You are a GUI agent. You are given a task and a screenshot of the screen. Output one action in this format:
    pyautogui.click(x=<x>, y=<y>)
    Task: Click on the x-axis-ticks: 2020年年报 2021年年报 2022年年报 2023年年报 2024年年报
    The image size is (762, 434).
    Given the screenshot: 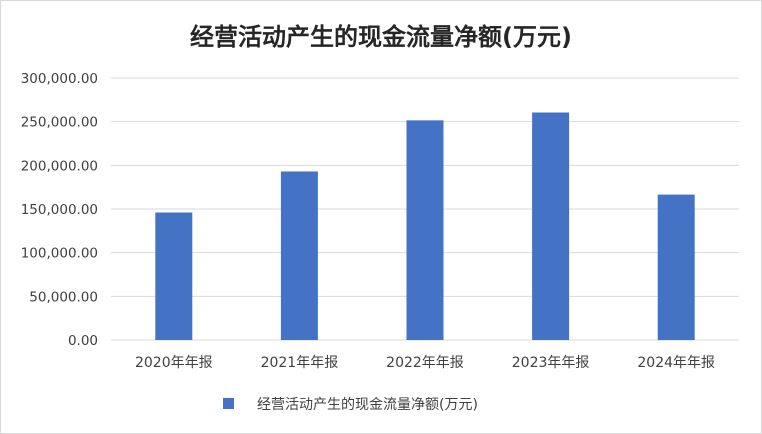 What is the action you would take?
    pyautogui.click(x=425, y=363)
    